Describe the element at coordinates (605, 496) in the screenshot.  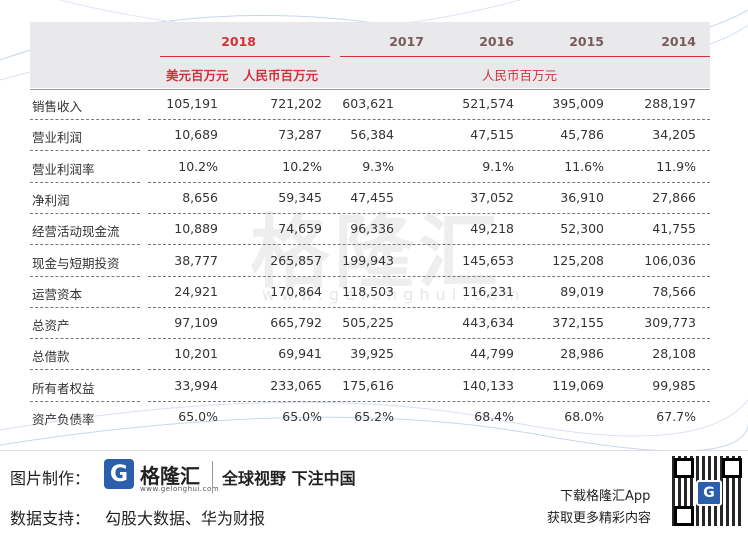
I see `download-app-text: 下载格隆汇App` at that location.